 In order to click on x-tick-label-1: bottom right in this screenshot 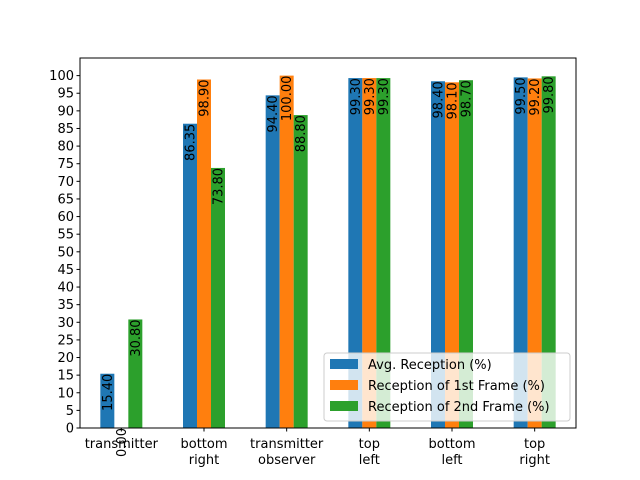, I will do `click(203, 452)`.